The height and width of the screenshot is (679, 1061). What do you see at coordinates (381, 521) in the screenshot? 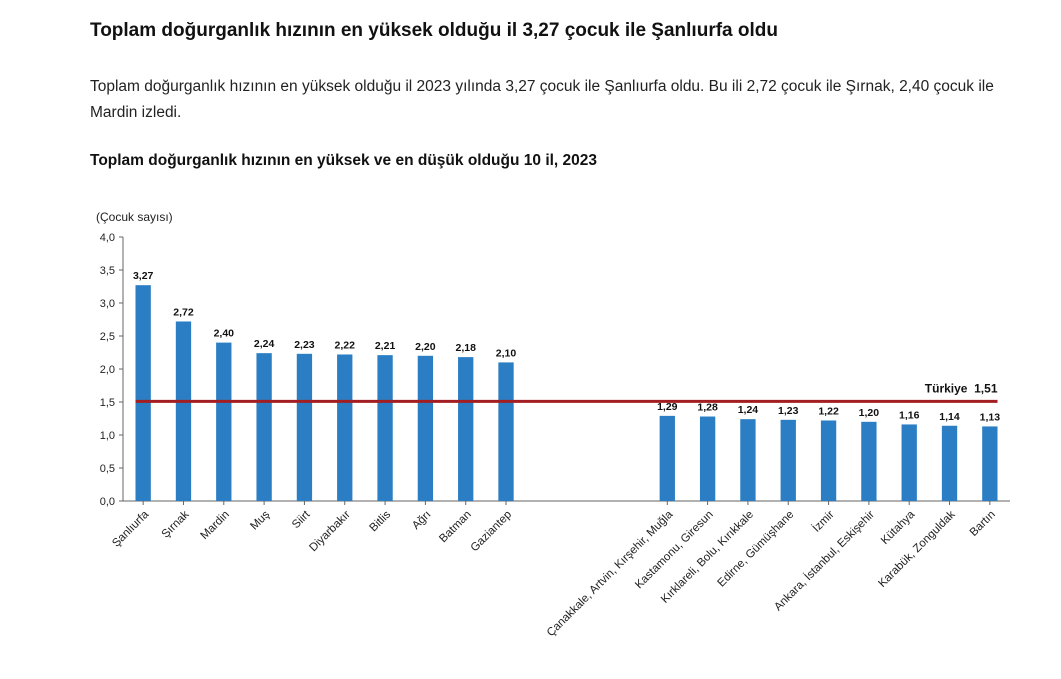
I see `category-label: Bitlis` at bounding box center [381, 521].